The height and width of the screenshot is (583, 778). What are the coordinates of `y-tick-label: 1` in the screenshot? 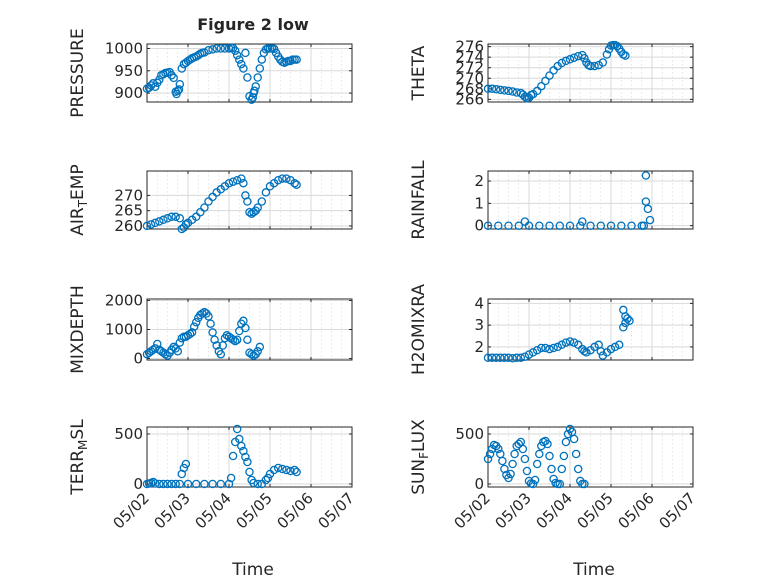 It's located at (479, 203).